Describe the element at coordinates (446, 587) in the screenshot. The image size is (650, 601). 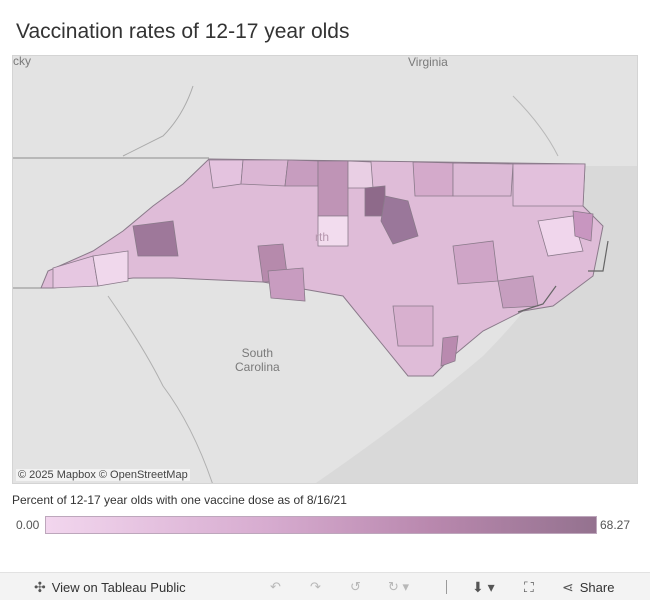
I see `toolbar-divider` at that location.